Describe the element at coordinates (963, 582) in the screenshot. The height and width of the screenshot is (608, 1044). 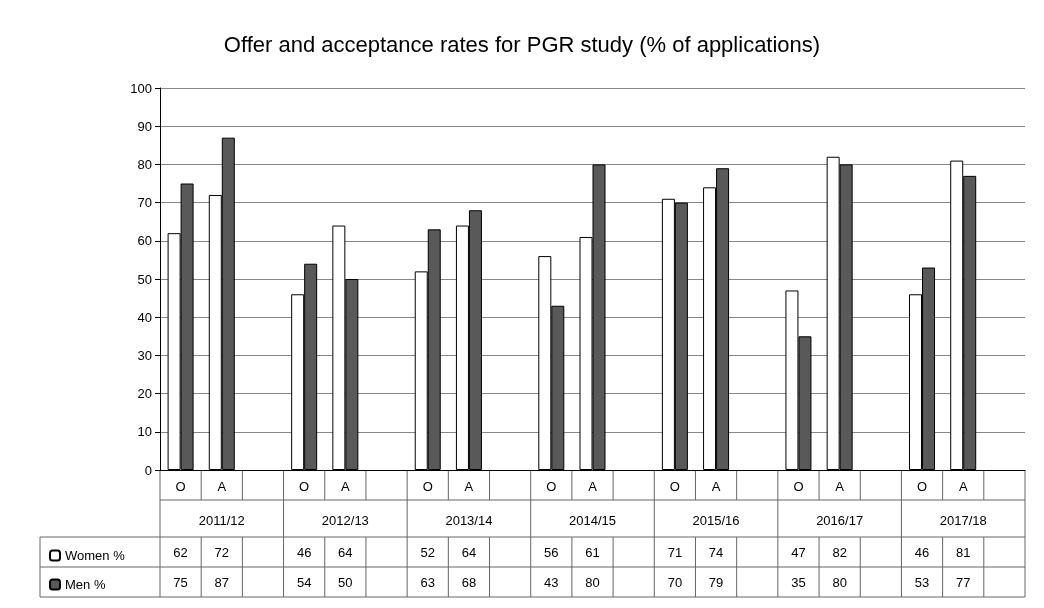
I see `data-label: 77` at that location.